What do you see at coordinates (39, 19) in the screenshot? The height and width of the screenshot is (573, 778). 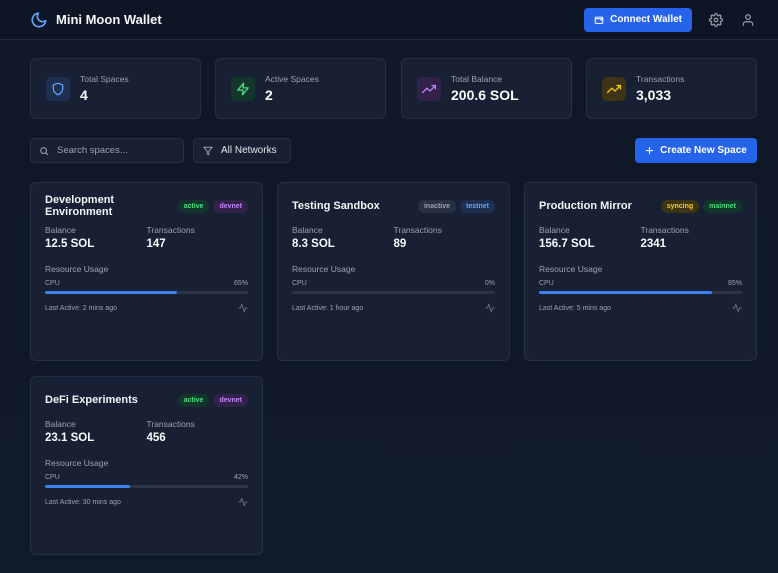 I see `moon-icon` at bounding box center [39, 19].